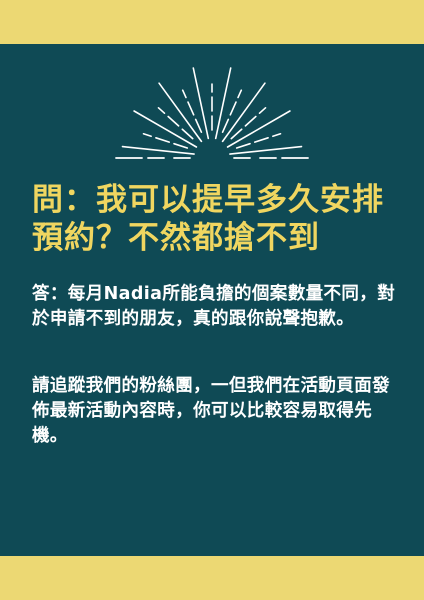 This screenshot has height=600, width=424. Describe the element at coordinates (212, 578) in the screenshot. I see `bottom-band` at that location.